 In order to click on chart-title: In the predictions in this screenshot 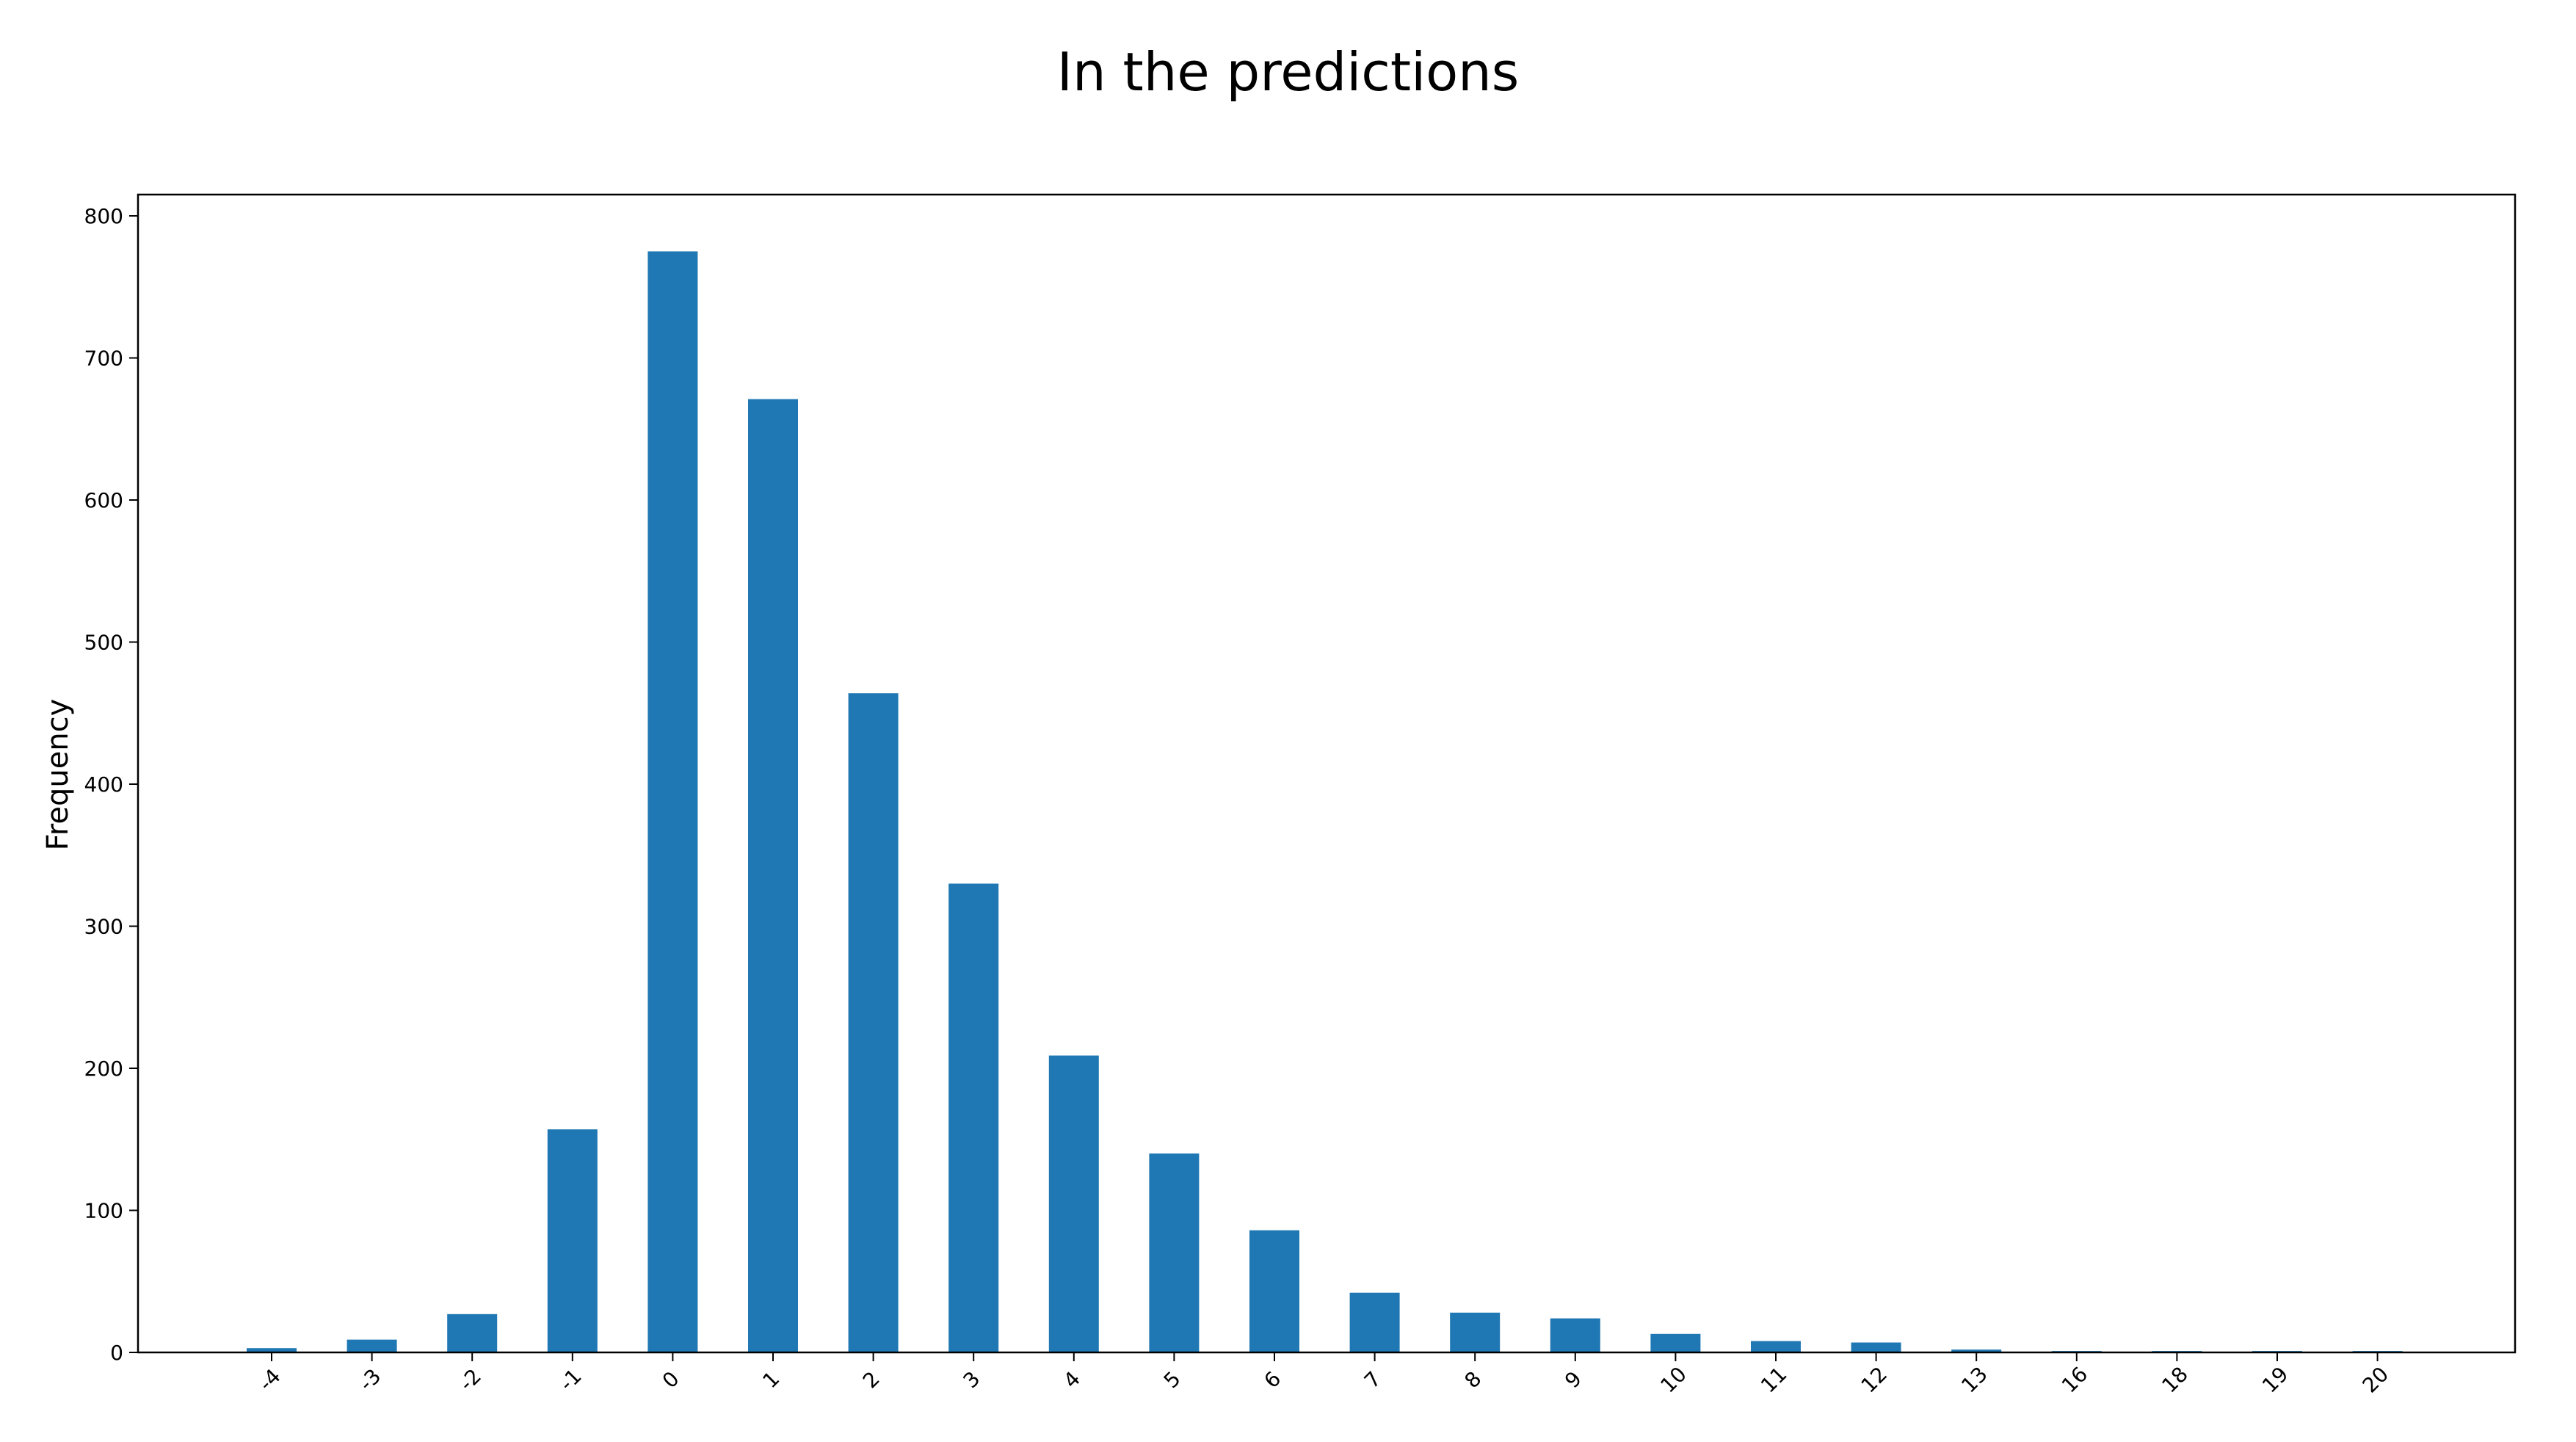, I will do `click(1288, 72)`.